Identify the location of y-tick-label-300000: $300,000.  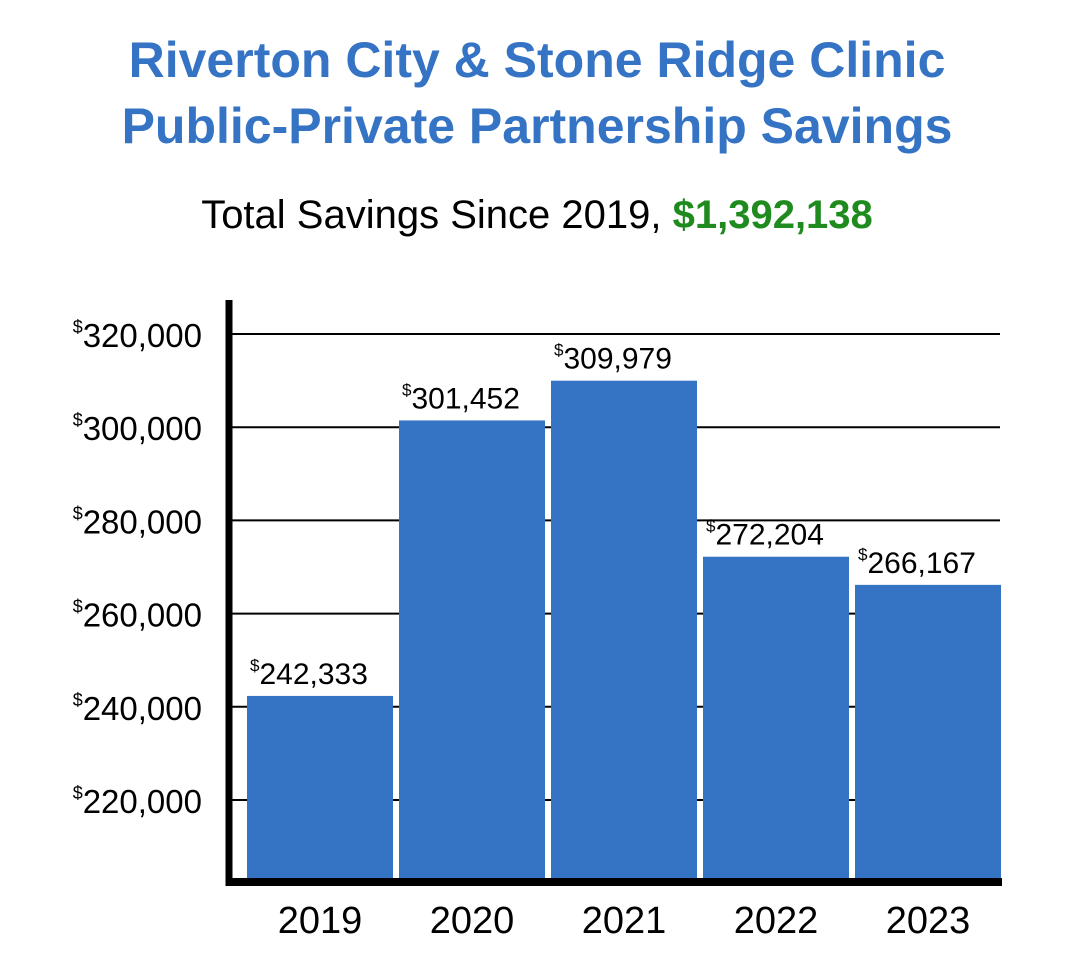
(137, 428).